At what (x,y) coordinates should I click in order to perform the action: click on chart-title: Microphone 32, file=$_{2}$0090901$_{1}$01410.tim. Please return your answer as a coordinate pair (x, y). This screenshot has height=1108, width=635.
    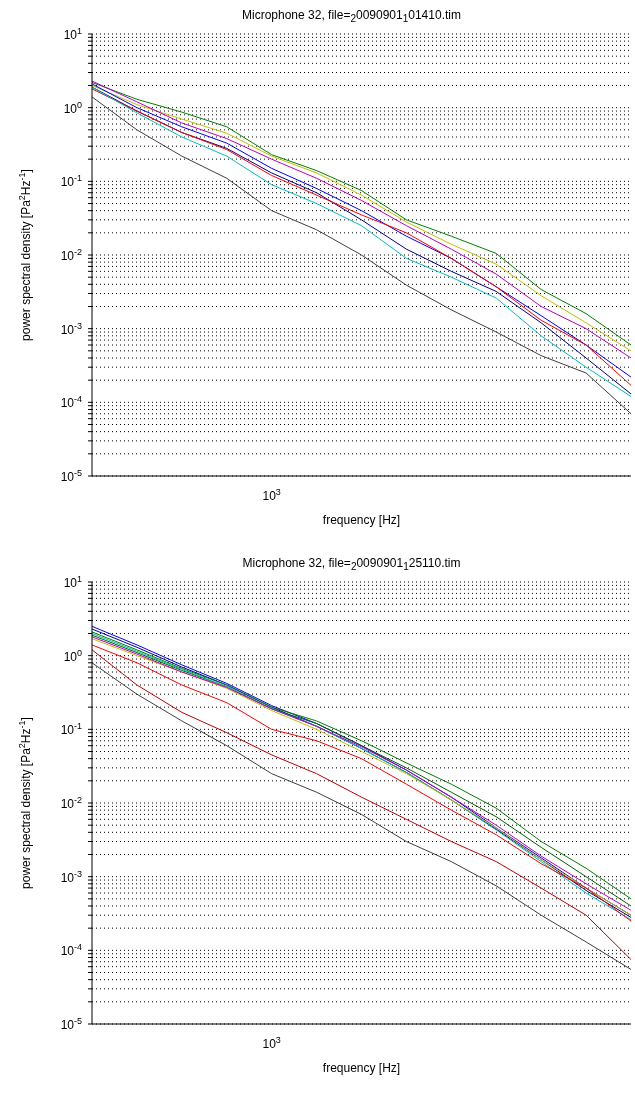
    Looking at the image, I should click on (351, 17).